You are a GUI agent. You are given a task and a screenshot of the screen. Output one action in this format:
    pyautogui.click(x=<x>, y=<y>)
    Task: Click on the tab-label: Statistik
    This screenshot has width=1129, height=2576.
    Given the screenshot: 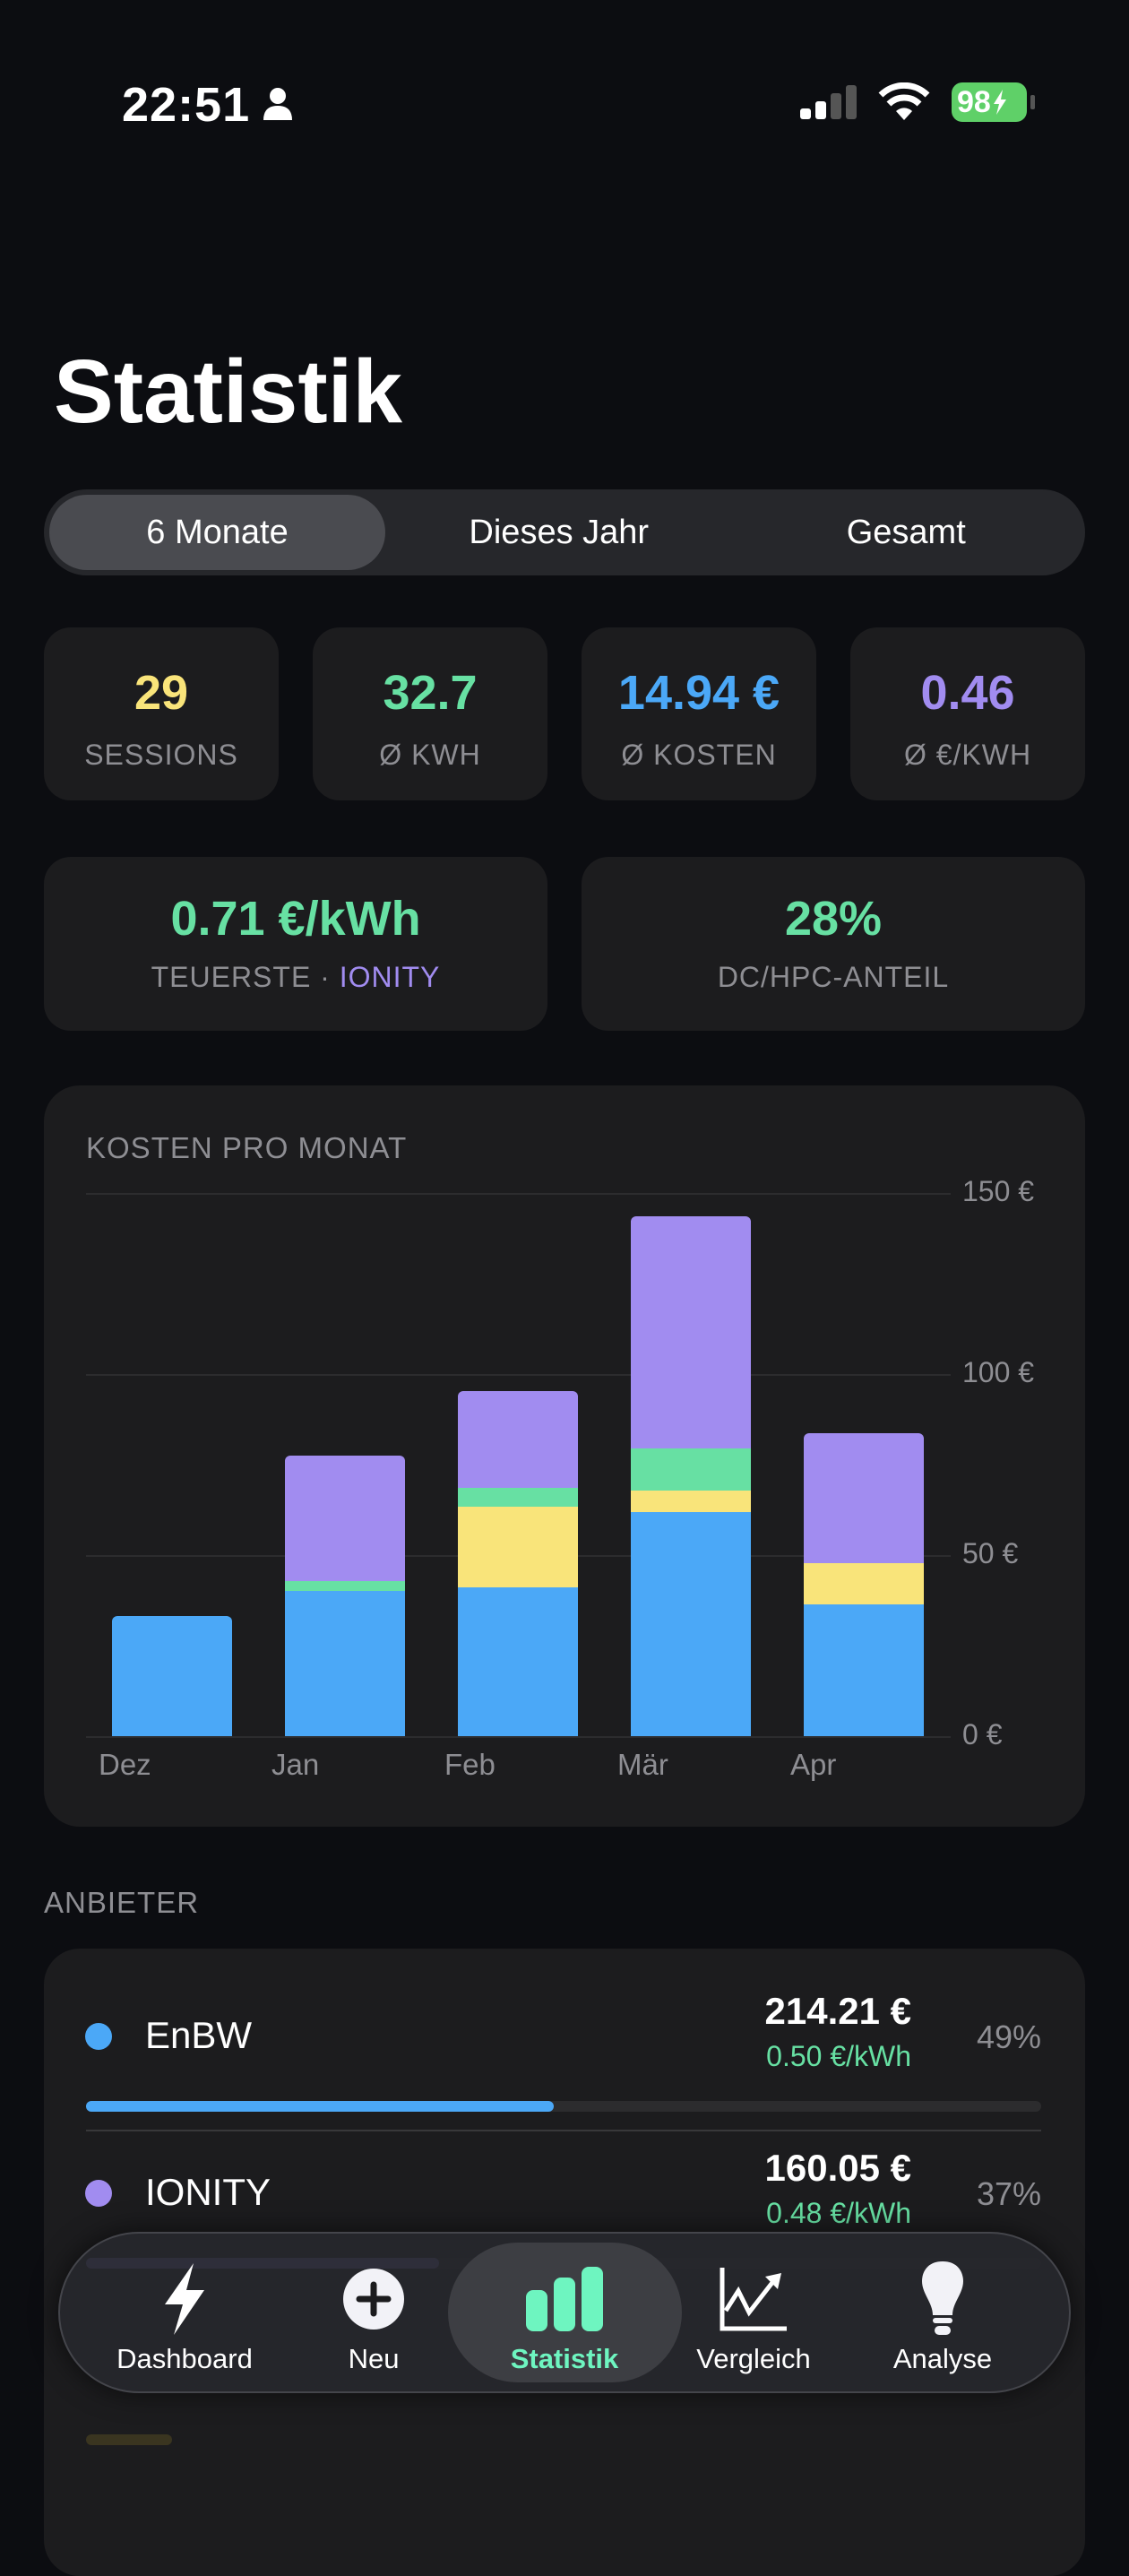 What is the action you would take?
    pyautogui.click(x=565, y=2358)
    